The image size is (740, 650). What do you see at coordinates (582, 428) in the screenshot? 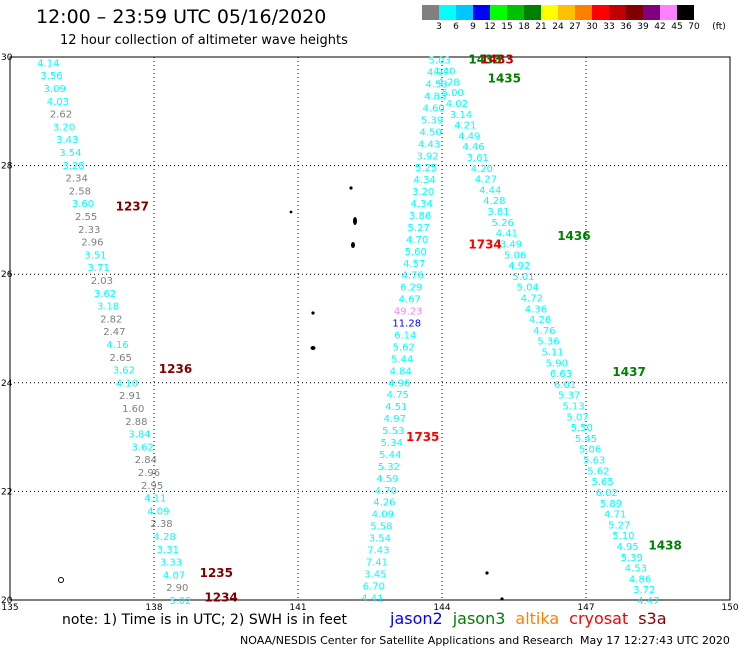
I see `wave-height-value: 5.50` at bounding box center [582, 428].